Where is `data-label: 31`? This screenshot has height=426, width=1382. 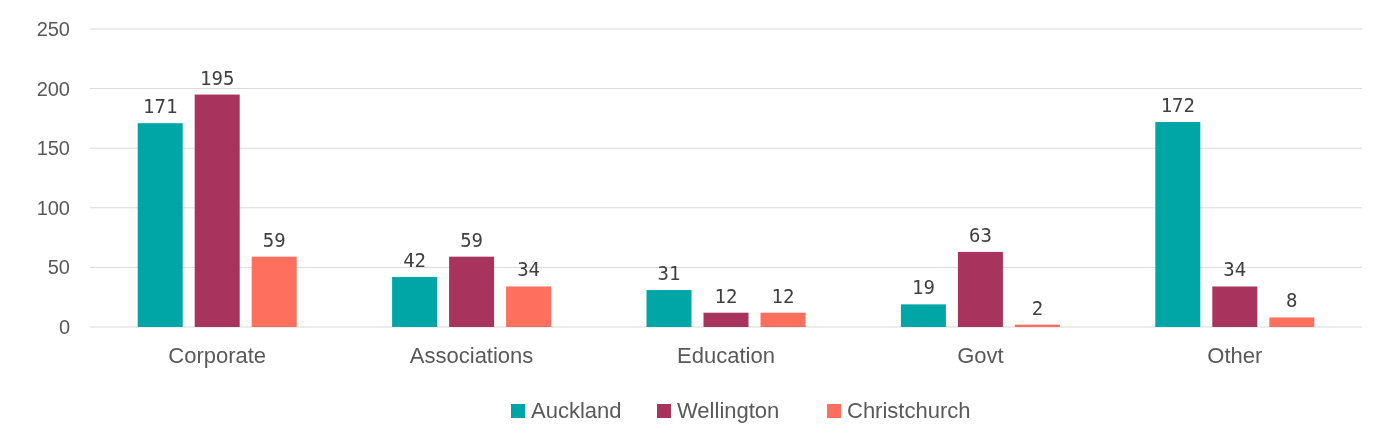 data-label: 31 is located at coordinates (669, 273).